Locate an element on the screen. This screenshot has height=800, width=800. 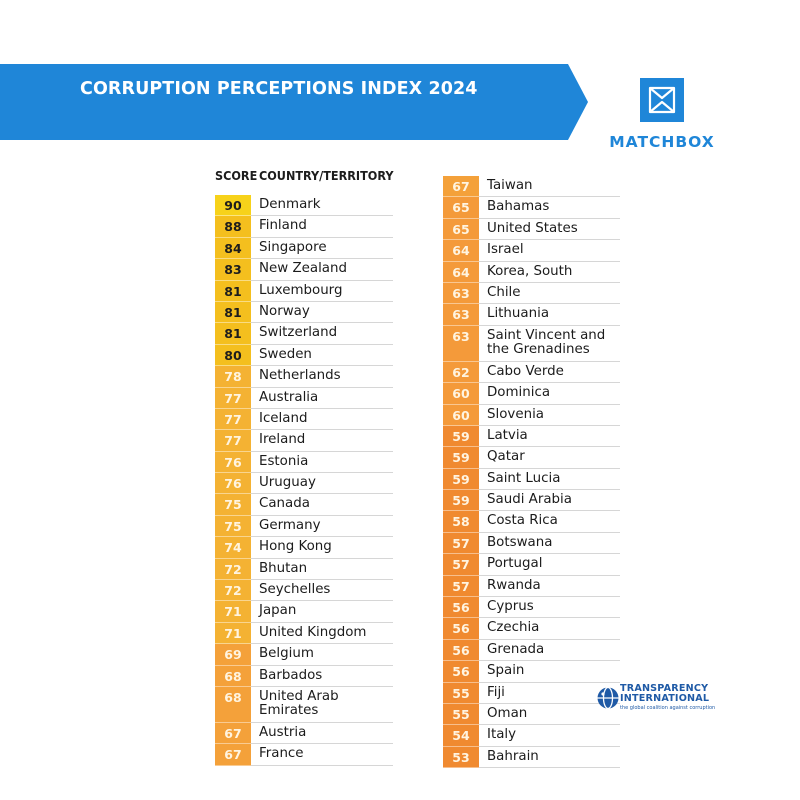
country-cell: New Zealand is located at coordinates (322, 270).